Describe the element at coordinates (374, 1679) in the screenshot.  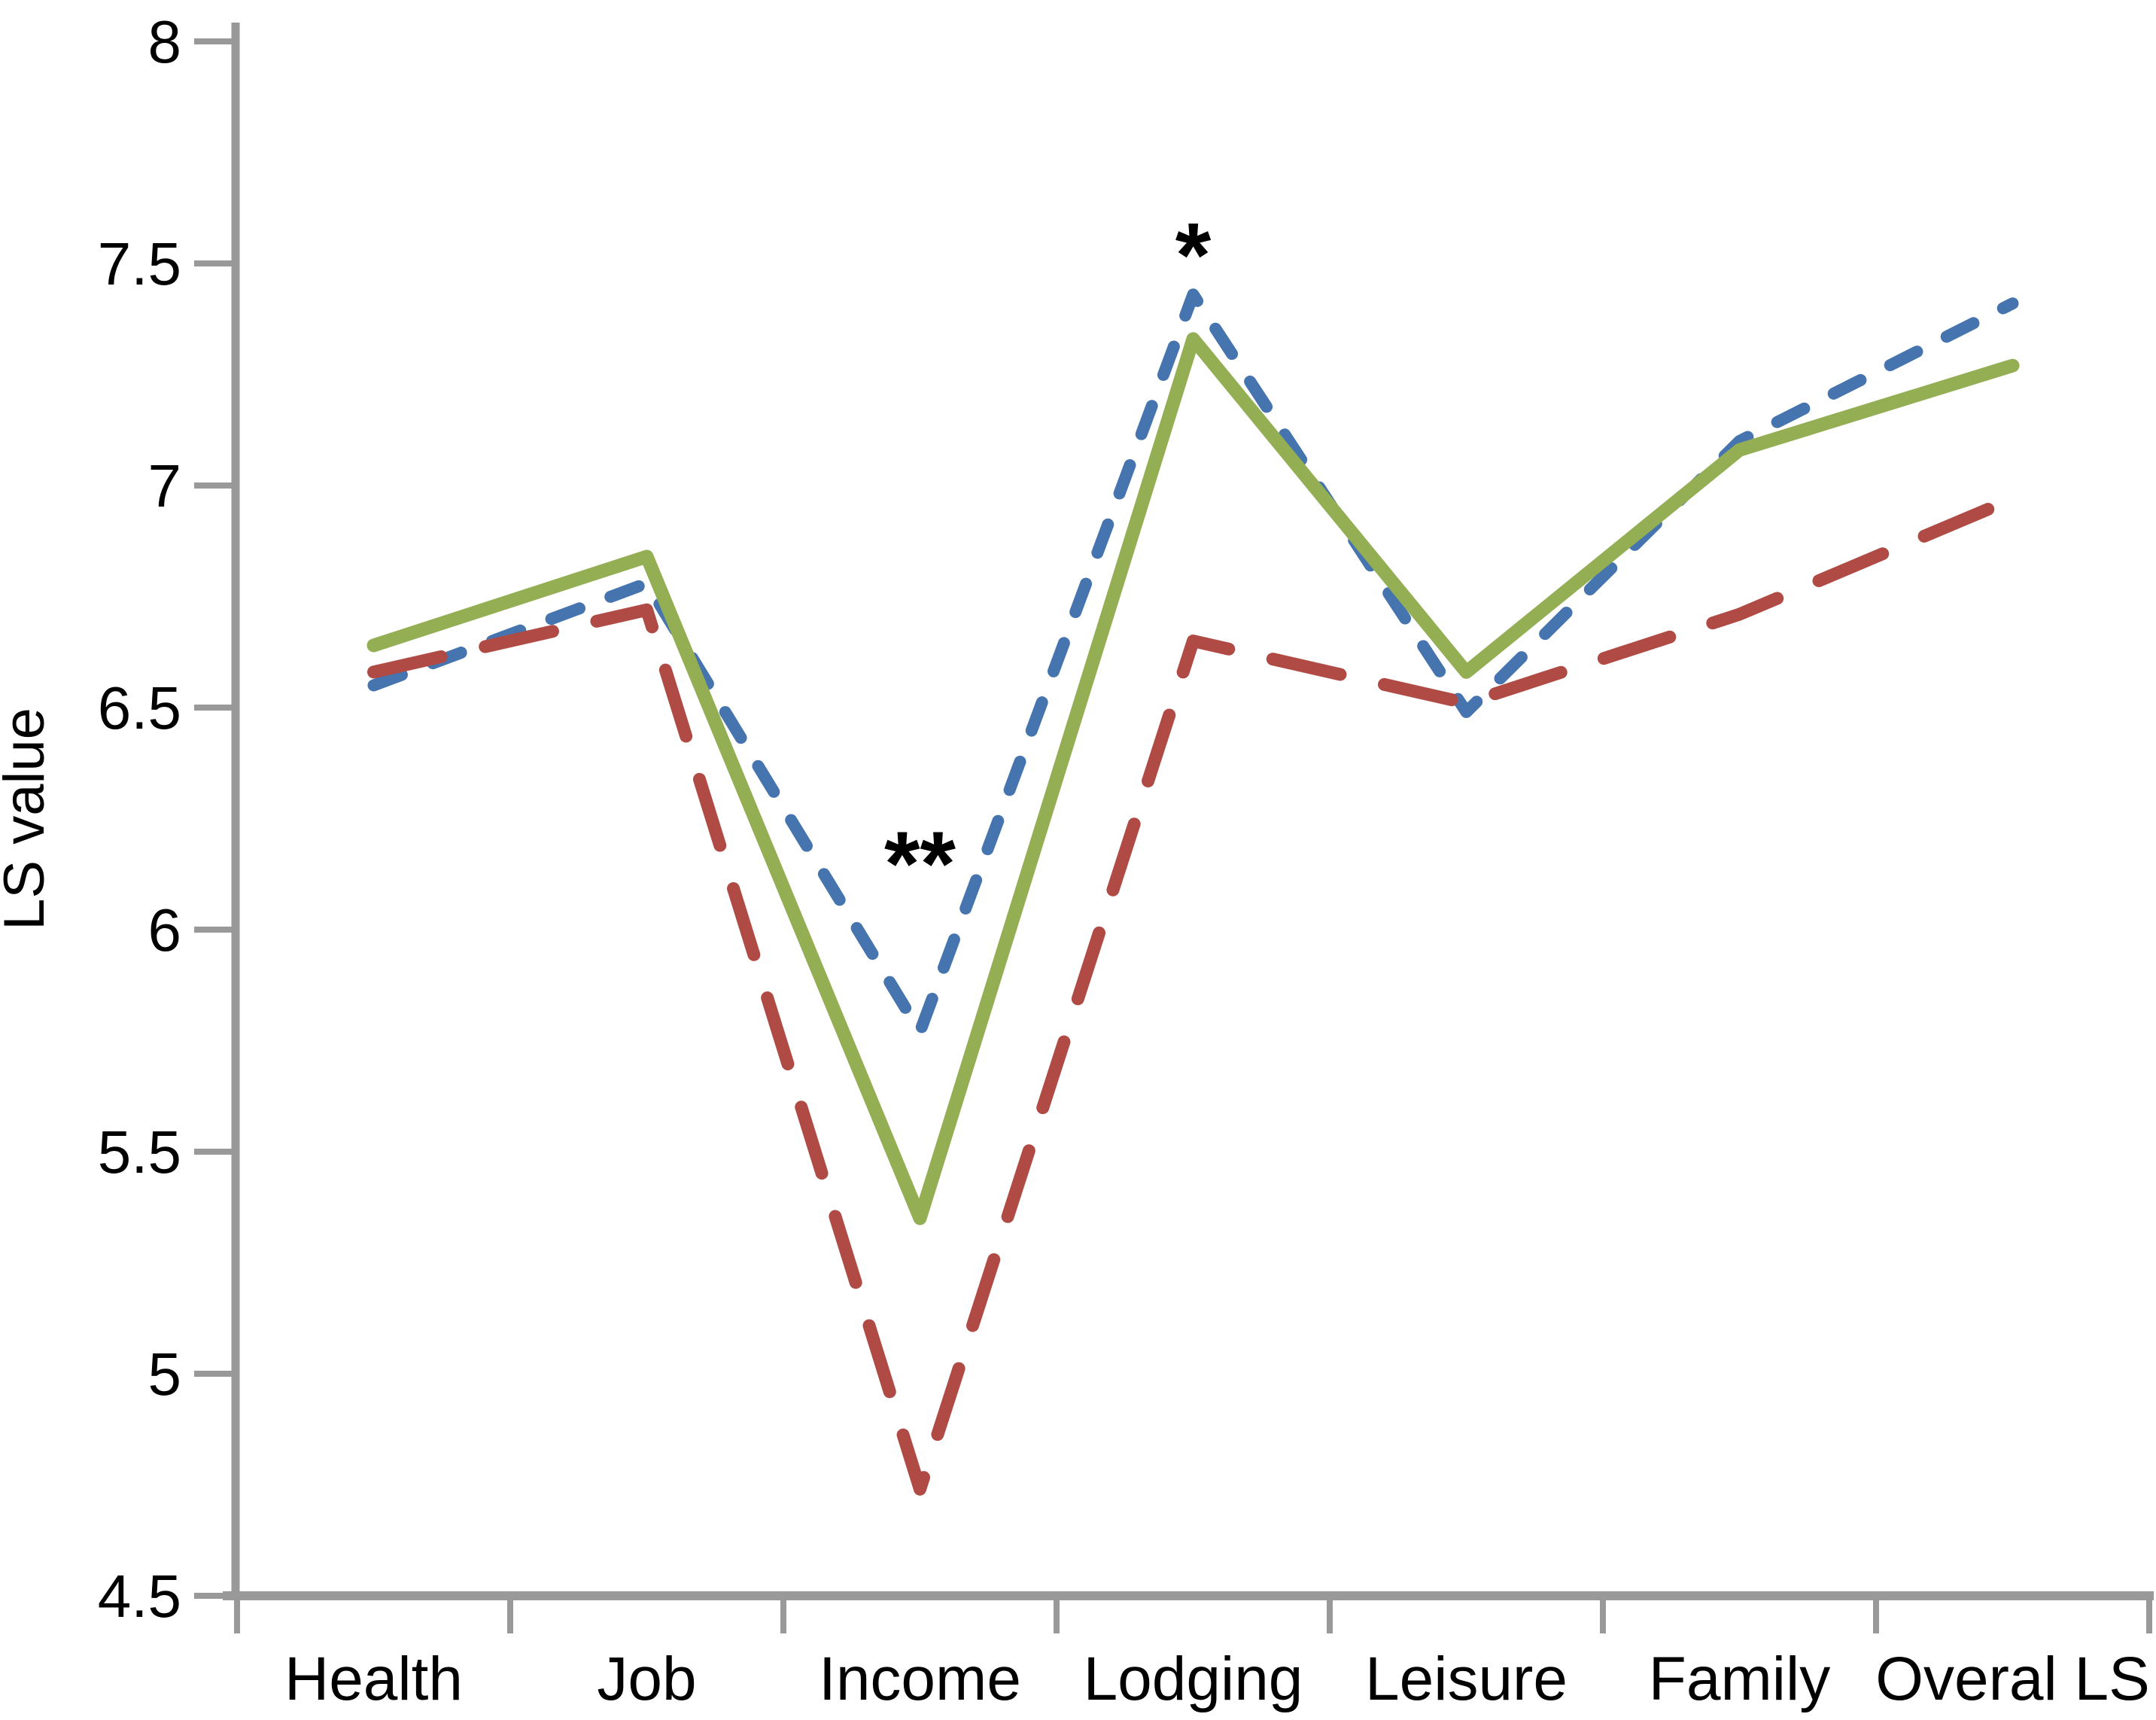
I see `x-category-label: Health` at that location.